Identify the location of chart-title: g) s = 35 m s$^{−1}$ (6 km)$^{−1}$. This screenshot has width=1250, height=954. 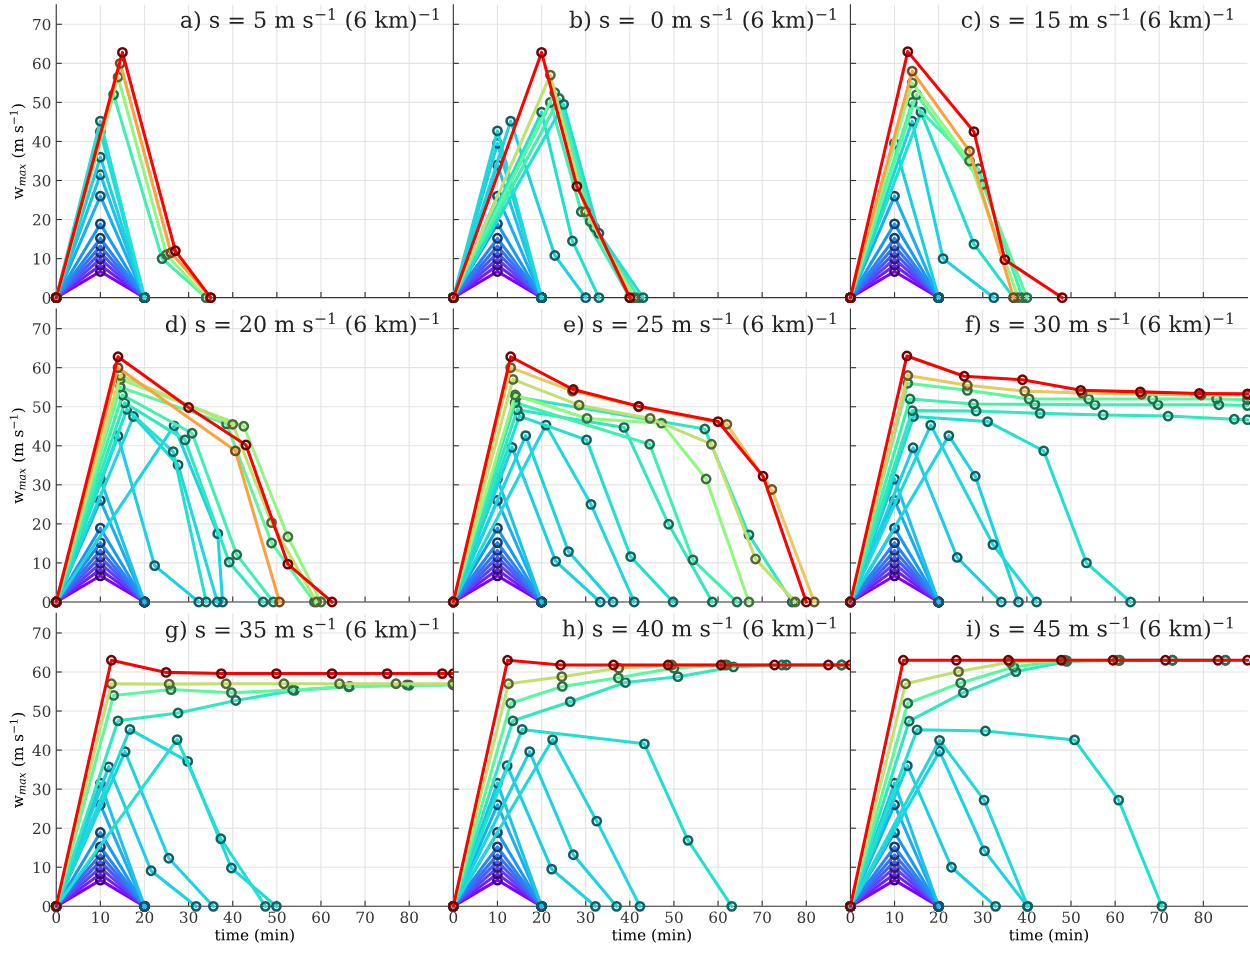
(302, 630).